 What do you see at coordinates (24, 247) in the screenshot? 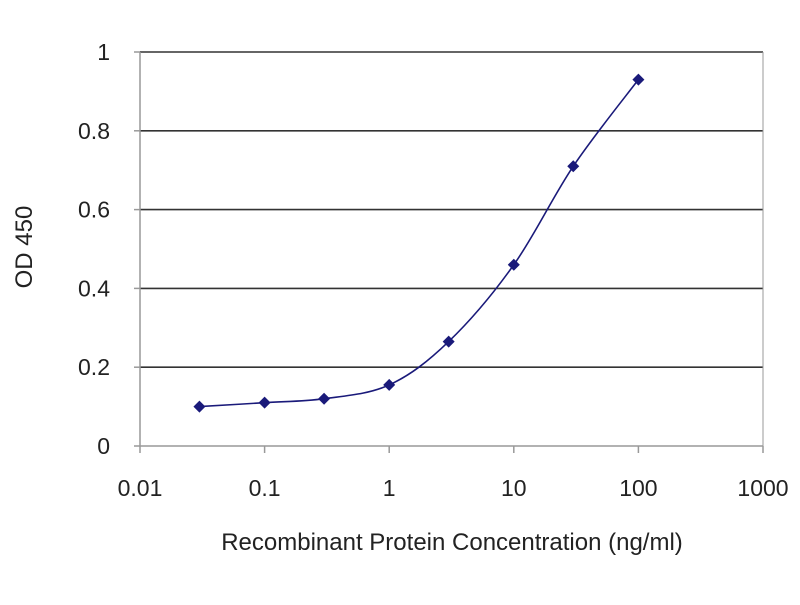
I see `y-axis-title: OD 450` at bounding box center [24, 247].